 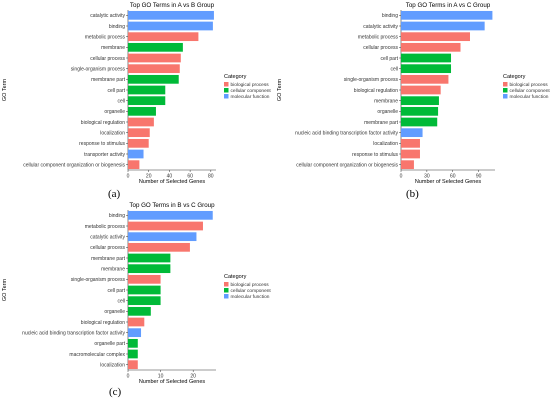 I want to click on x-tick-label: 10, so click(x=161, y=377).